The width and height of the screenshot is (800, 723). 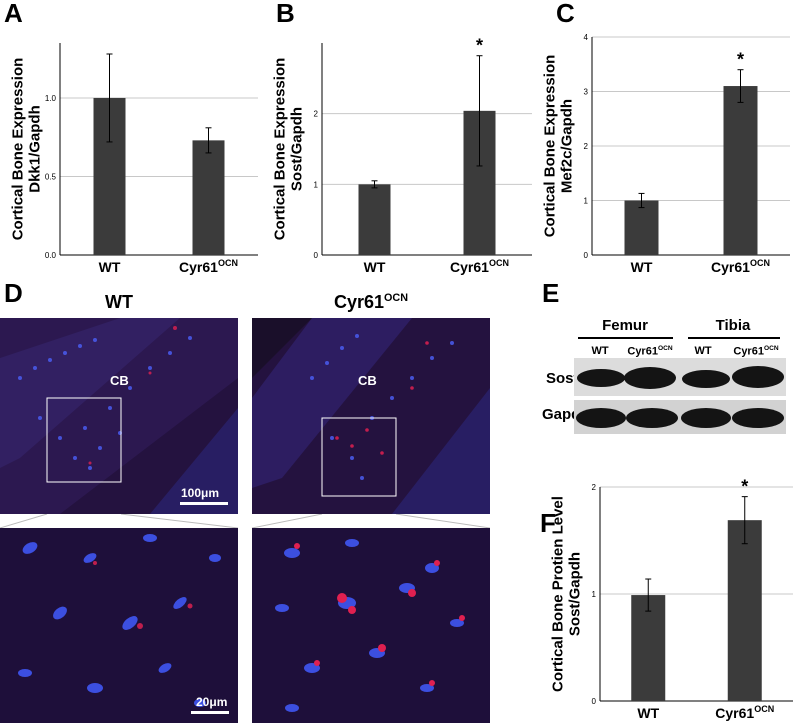 I want to click on micrograph-cyr61-overview: CB, so click(x=371, y=416).